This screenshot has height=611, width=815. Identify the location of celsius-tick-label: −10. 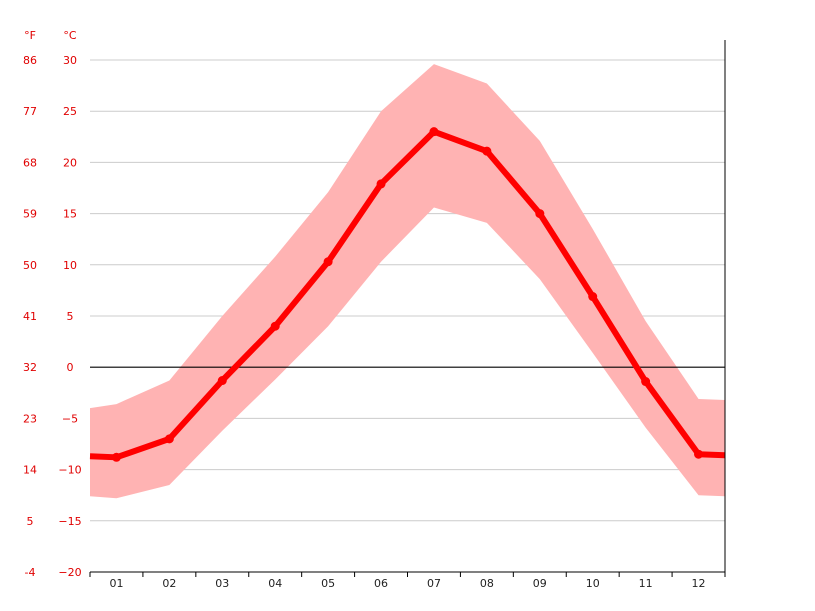
(69, 470).